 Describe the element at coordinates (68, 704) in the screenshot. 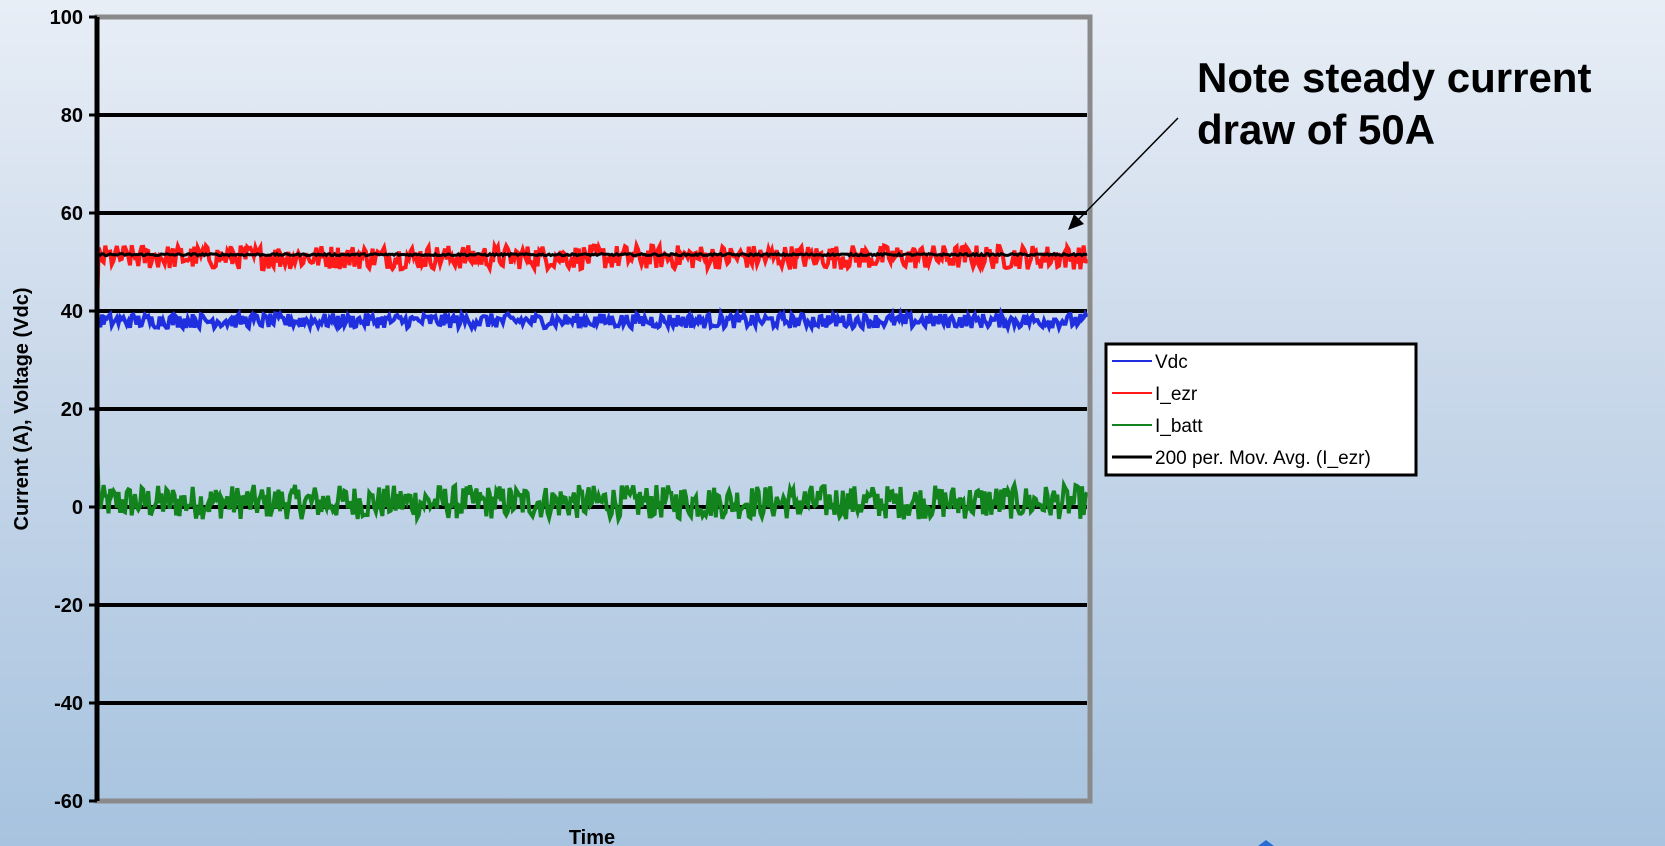

I see `y-tick-label: -40` at that location.